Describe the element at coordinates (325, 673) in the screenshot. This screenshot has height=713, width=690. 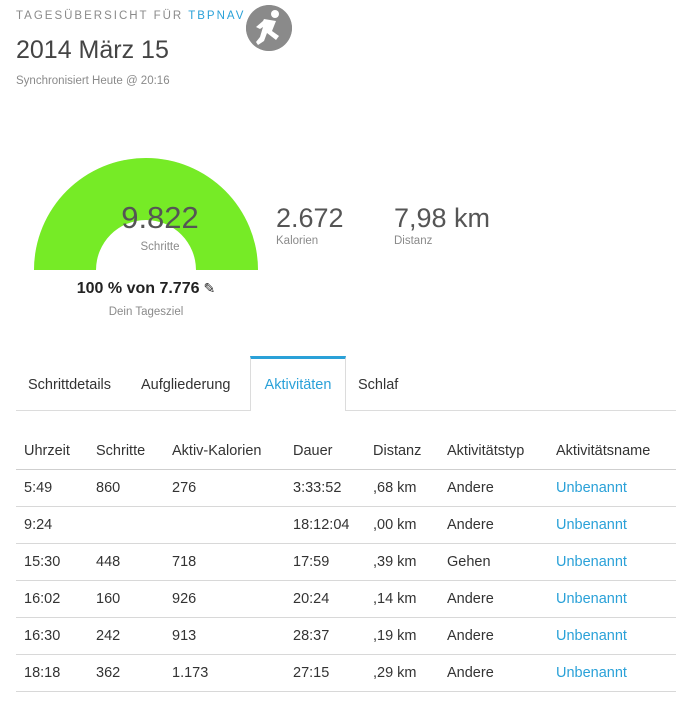
I see `cell-dauer: 27:15` at that location.